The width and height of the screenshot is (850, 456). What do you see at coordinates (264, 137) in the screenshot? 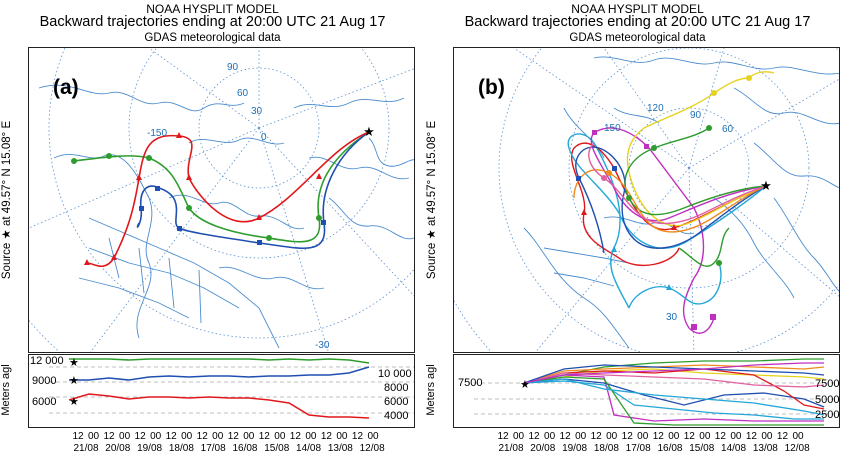
I see `graticule-label: 0` at bounding box center [264, 137].